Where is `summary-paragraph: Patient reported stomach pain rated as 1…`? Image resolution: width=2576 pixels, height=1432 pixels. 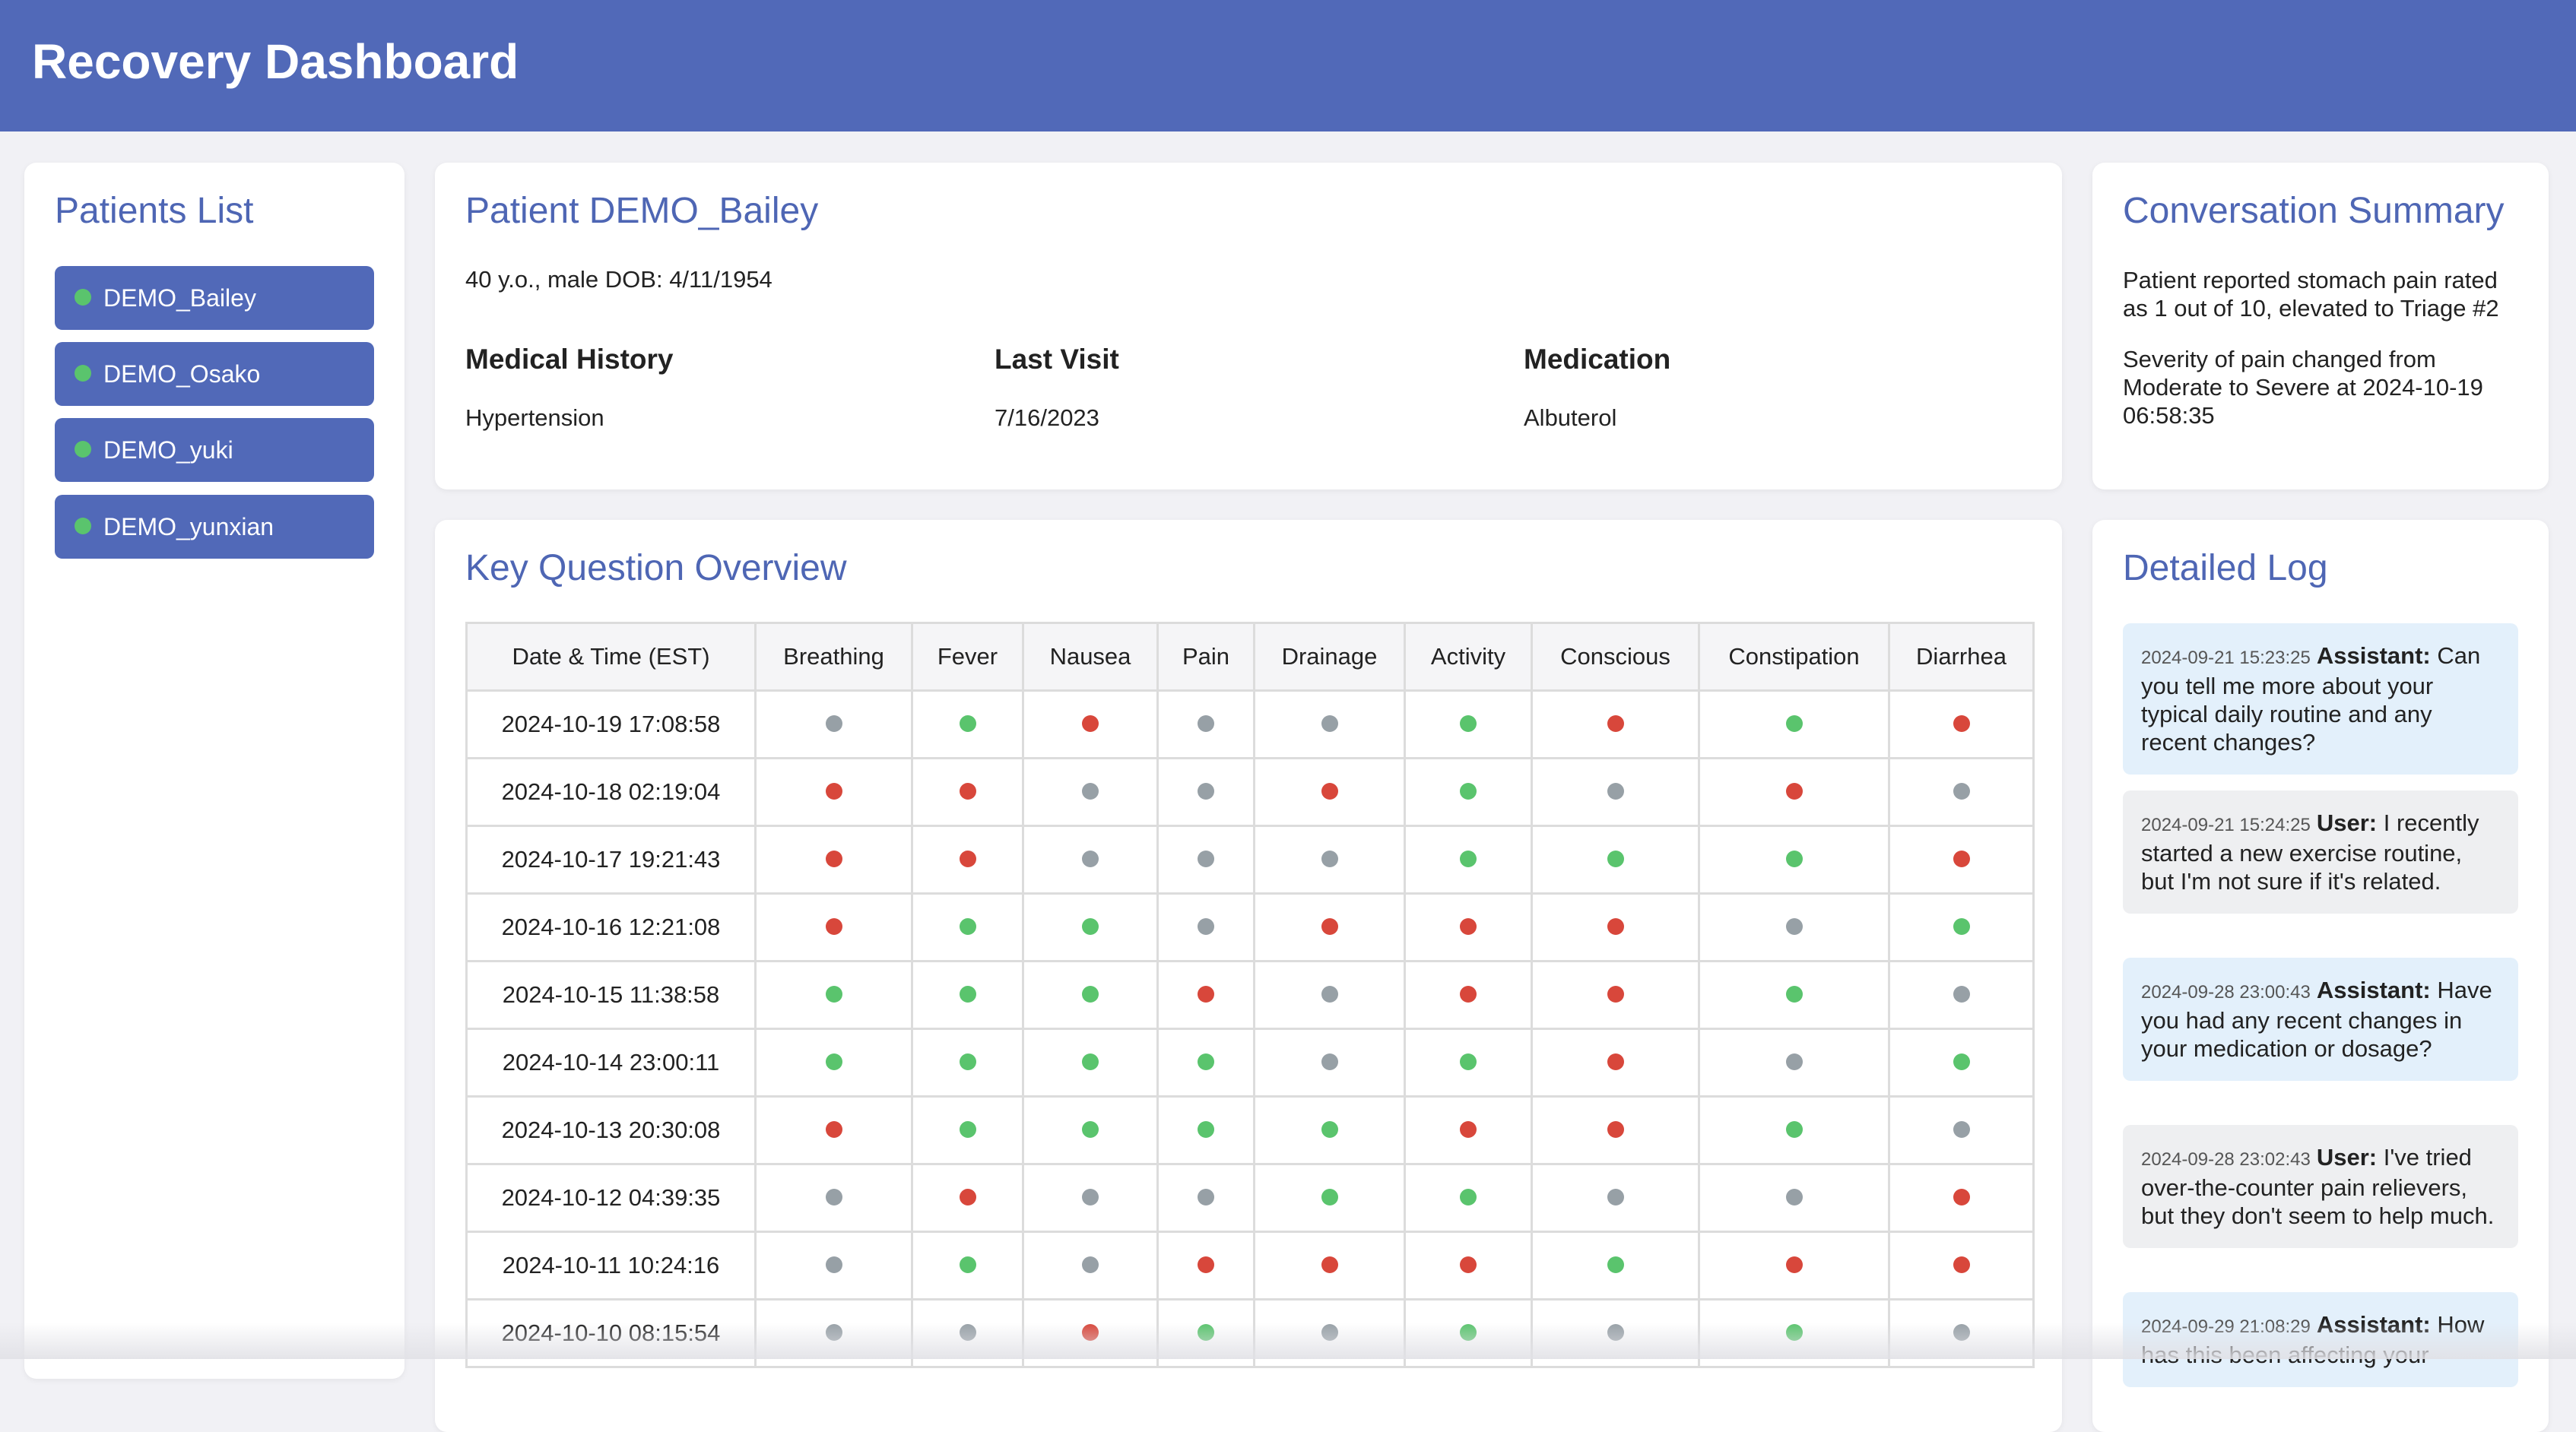
summary-paragraph: Patient reported stomach pain rated as 1… is located at coordinates (2311, 294).